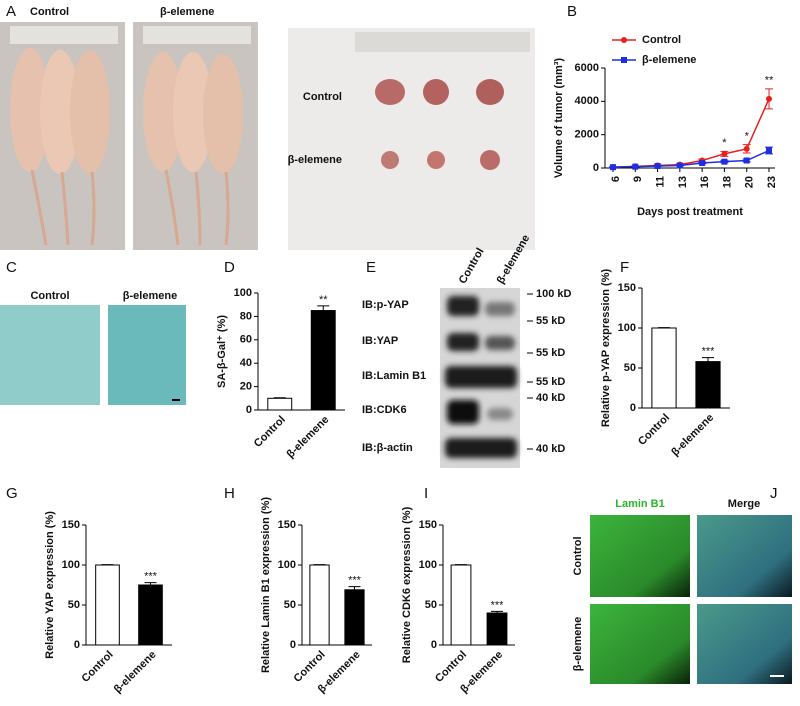  Describe the element at coordinates (587, 68) in the screenshot. I see `y-tick-label: 6000` at that location.